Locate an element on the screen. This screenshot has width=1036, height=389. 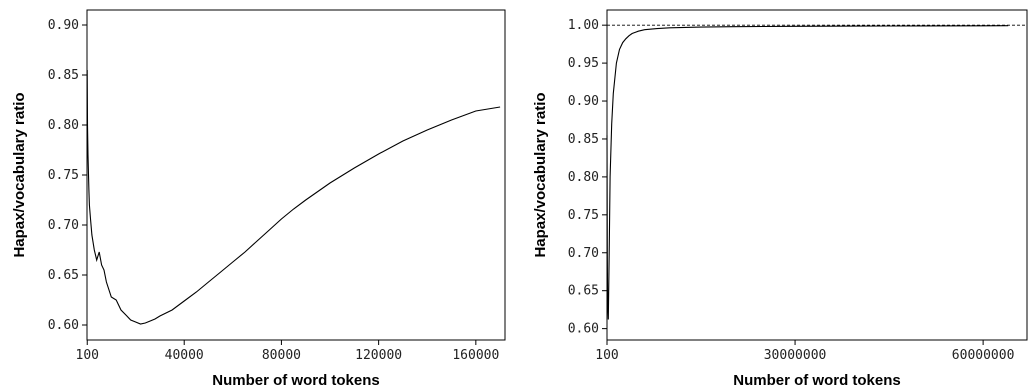
right-x-axis-title: Number of word tokens is located at coordinates (817, 380).